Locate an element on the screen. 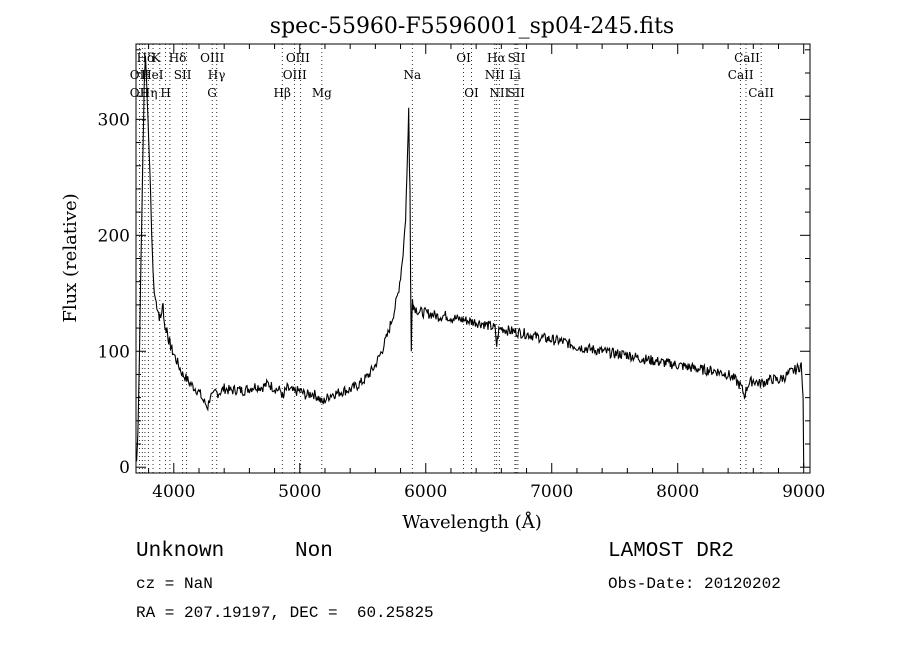 The image size is (900, 650). x-axis-label: Wavelength (Å) is located at coordinates (472, 522).